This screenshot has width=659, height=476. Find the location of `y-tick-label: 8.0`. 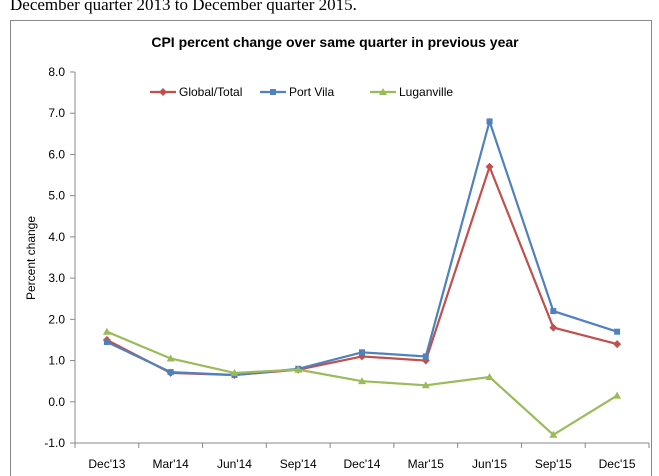

y-tick-label: 8.0 is located at coordinates (56, 72).